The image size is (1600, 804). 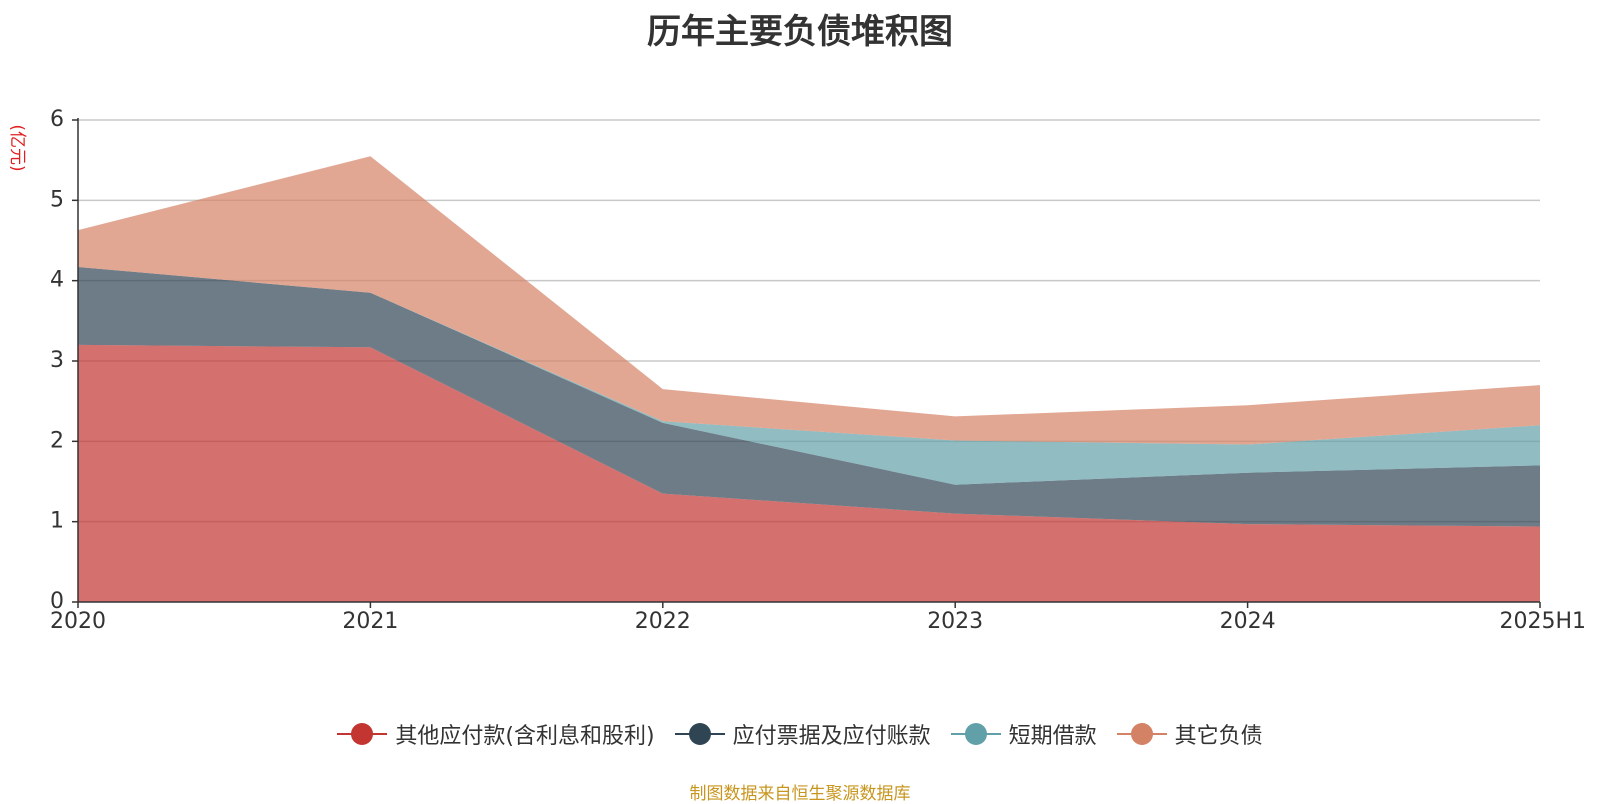 I want to click on y-axis-unit-text: (亿元), so click(x=17, y=147).